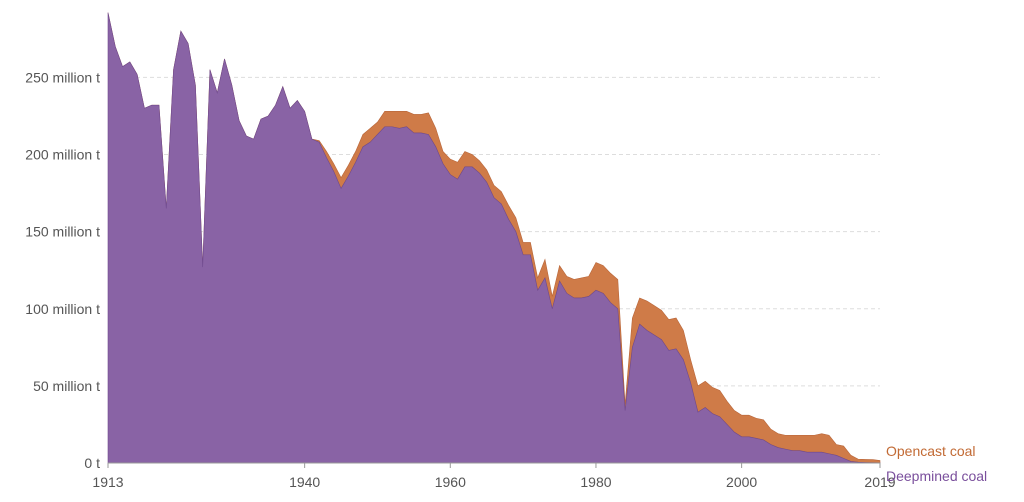 The height and width of the screenshot is (502, 1024). What do you see at coordinates (62, 309) in the screenshot?
I see `y-tick-label: 100 million t` at bounding box center [62, 309].